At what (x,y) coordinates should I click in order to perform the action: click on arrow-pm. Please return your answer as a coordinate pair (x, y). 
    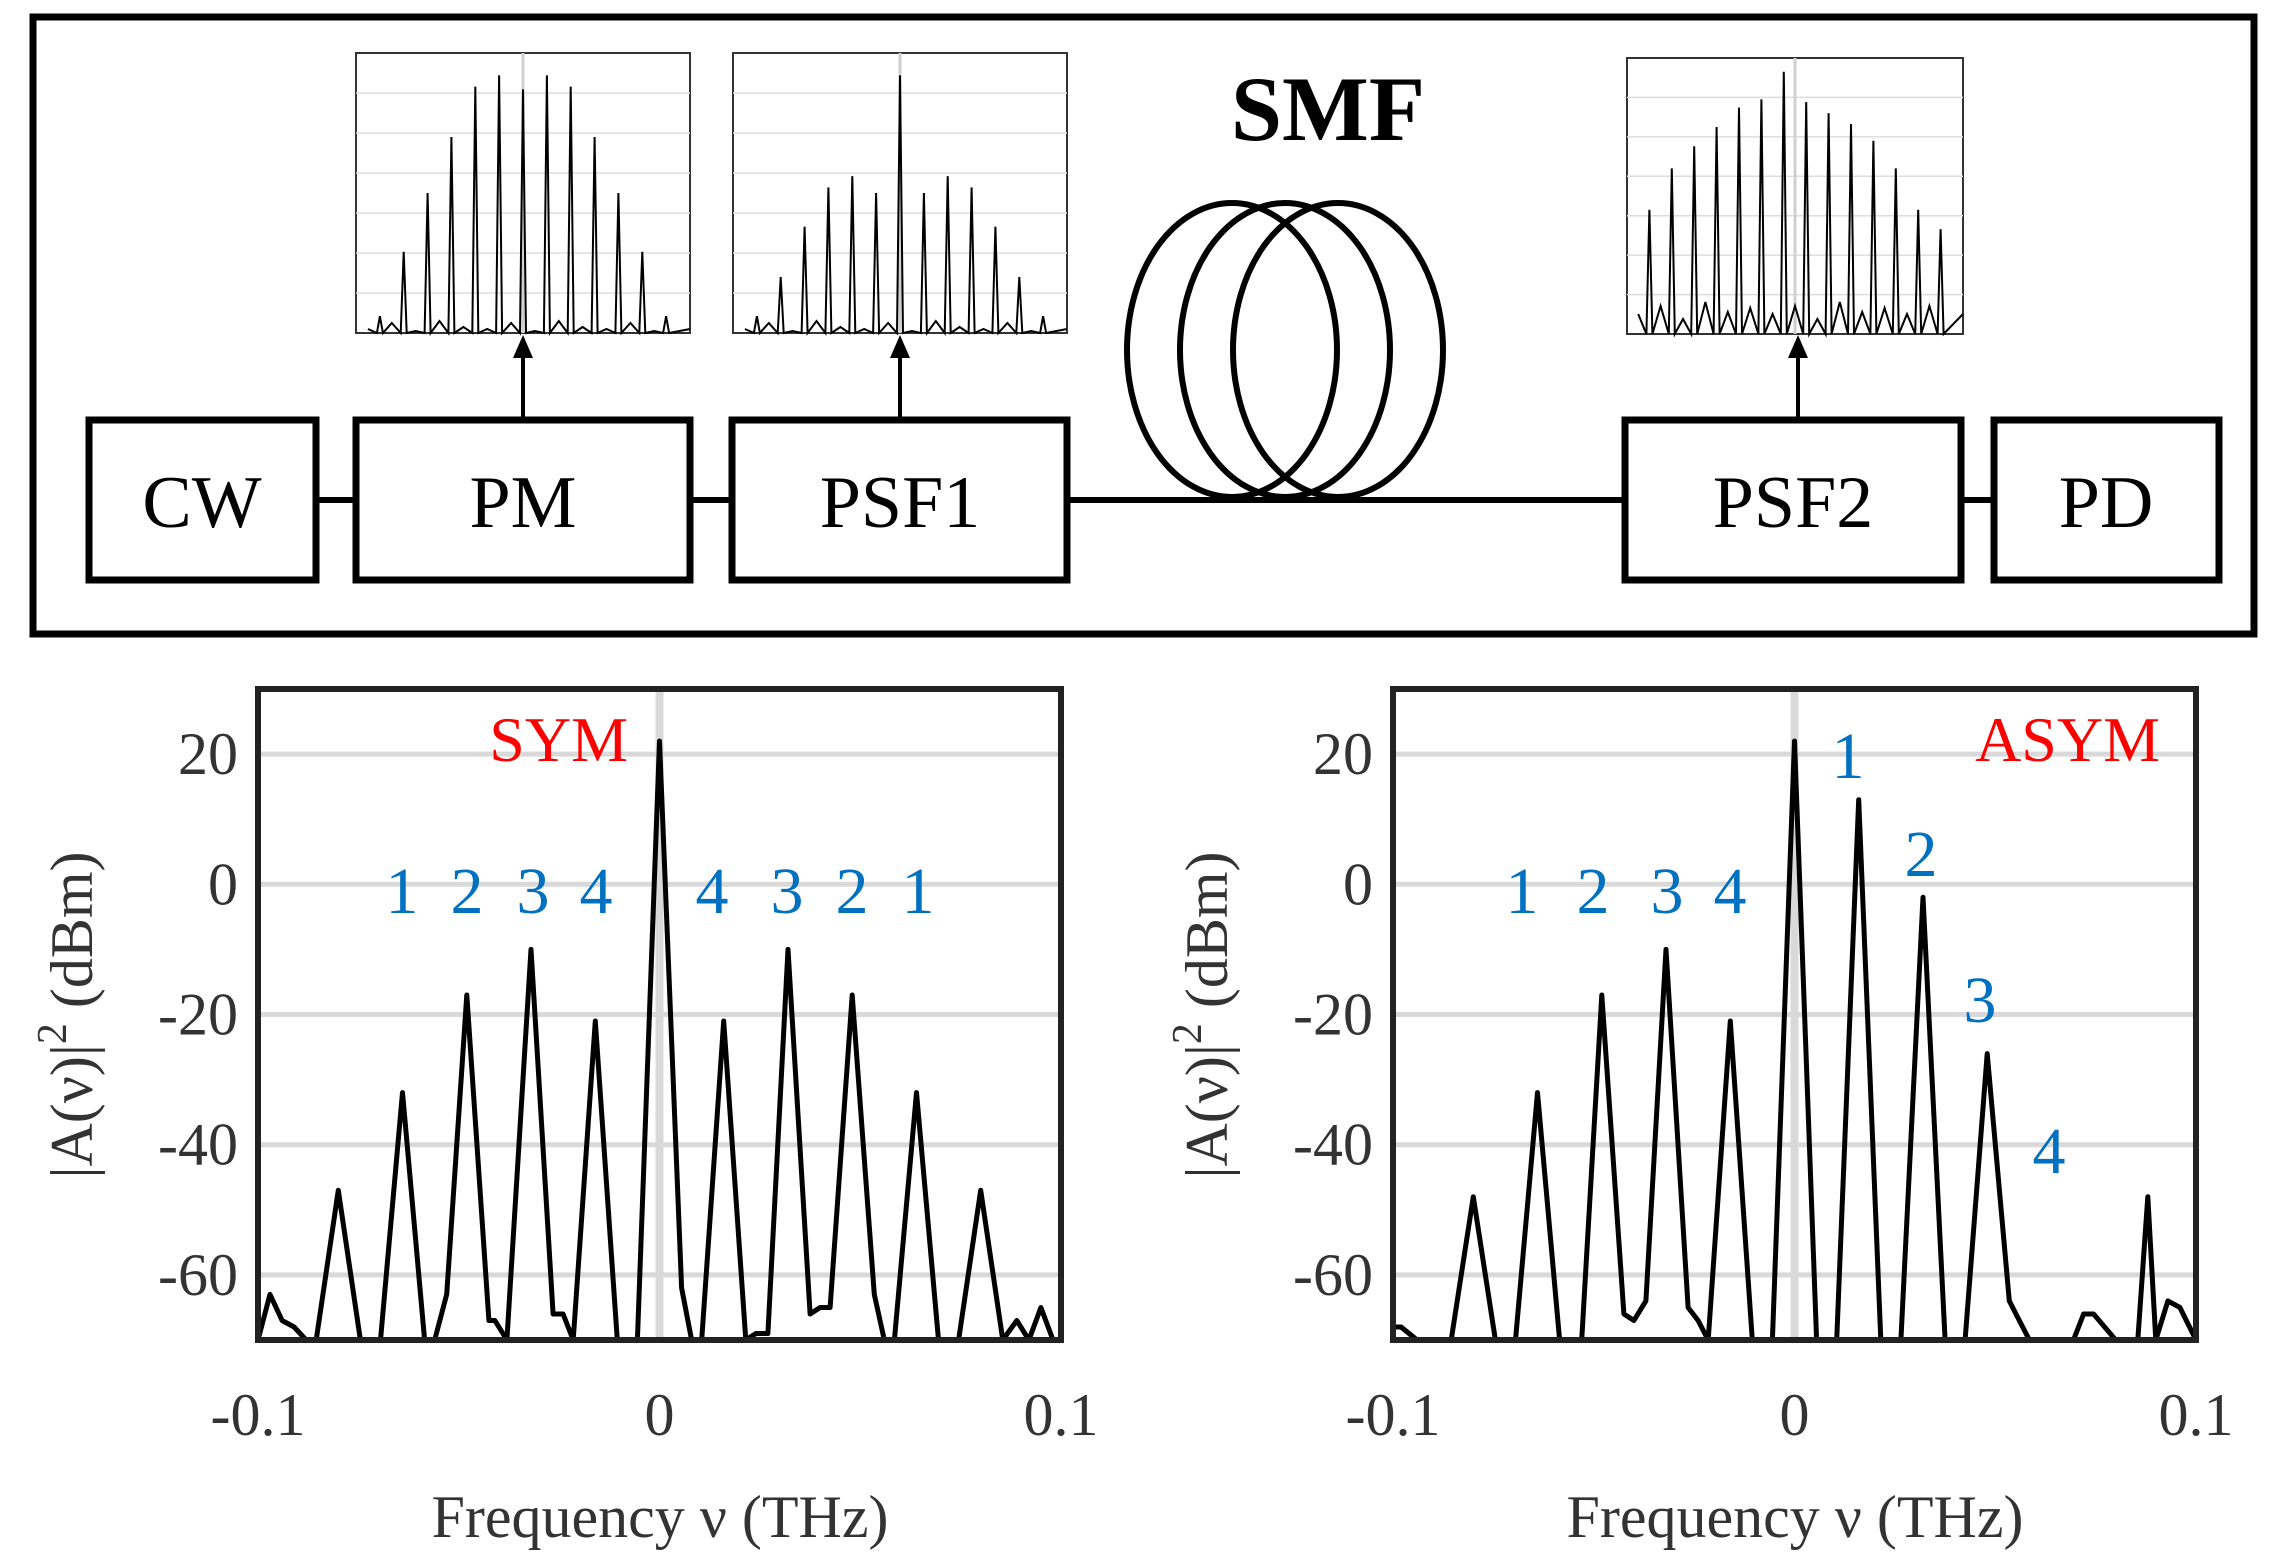
    Looking at the image, I should click on (523, 377).